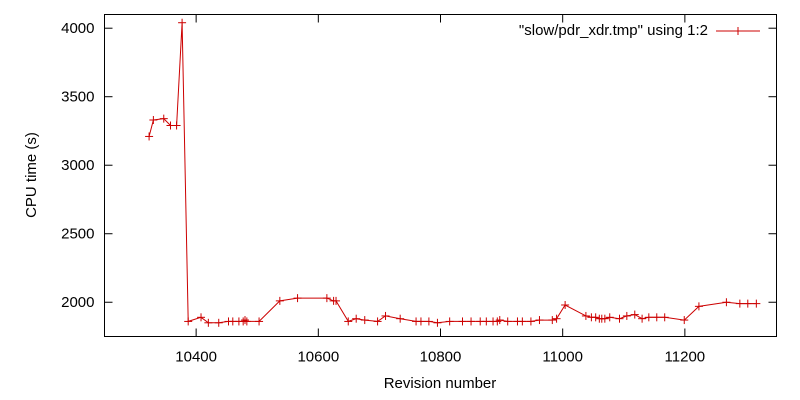  Describe the element at coordinates (196, 357) in the screenshot. I see `x-tick-label: 10400` at that location.